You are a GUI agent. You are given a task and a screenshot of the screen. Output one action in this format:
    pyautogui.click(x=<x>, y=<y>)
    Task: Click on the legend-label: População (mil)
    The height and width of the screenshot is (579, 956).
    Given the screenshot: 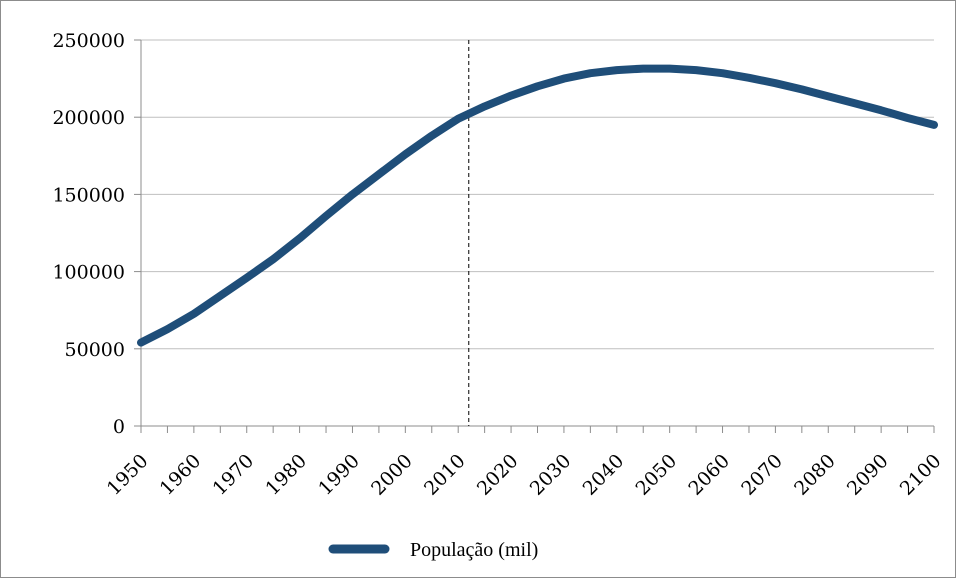 What is the action you would take?
    pyautogui.click(x=474, y=550)
    